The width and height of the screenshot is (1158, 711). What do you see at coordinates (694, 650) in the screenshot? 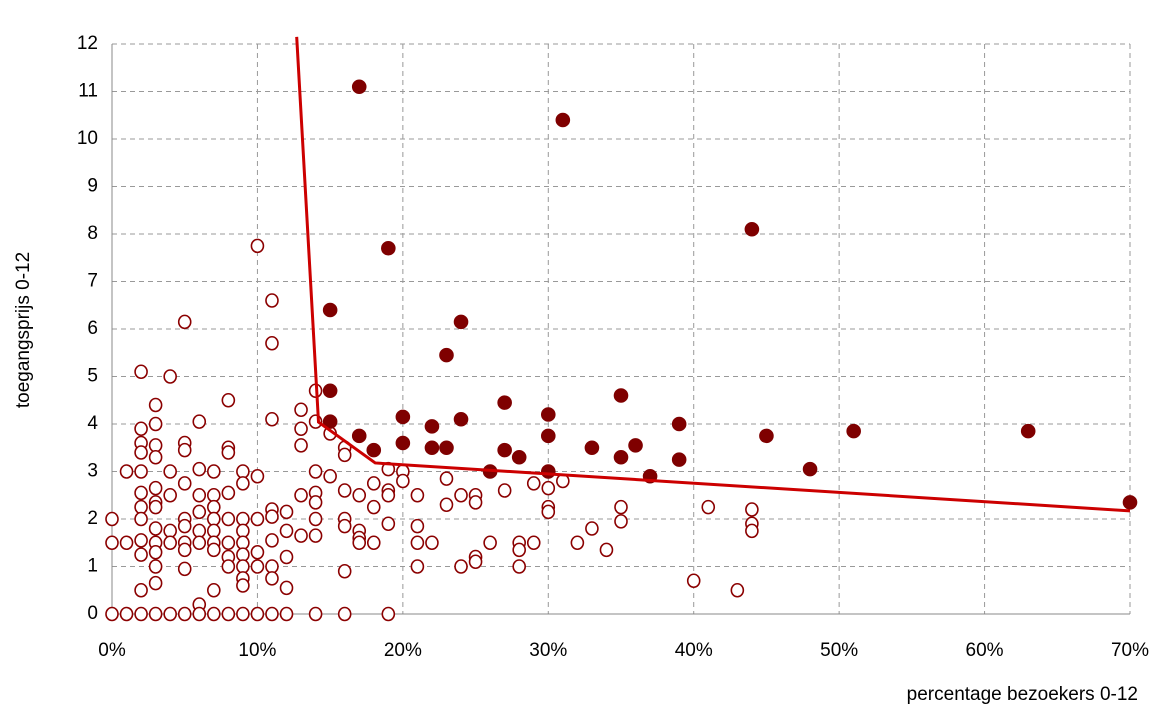
I see `x-tick-label: 40%` at bounding box center [694, 650].